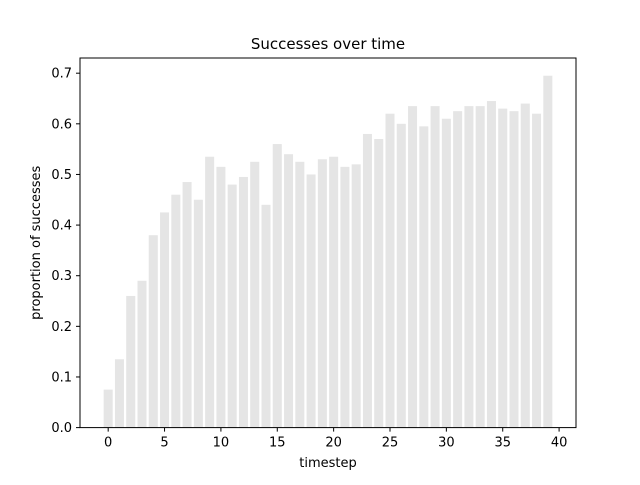 This screenshot has width=640, height=485. What do you see at coordinates (502, 443) in the screenshot?
I see `x-tick-label: 35` at bounding box center [502, 443].